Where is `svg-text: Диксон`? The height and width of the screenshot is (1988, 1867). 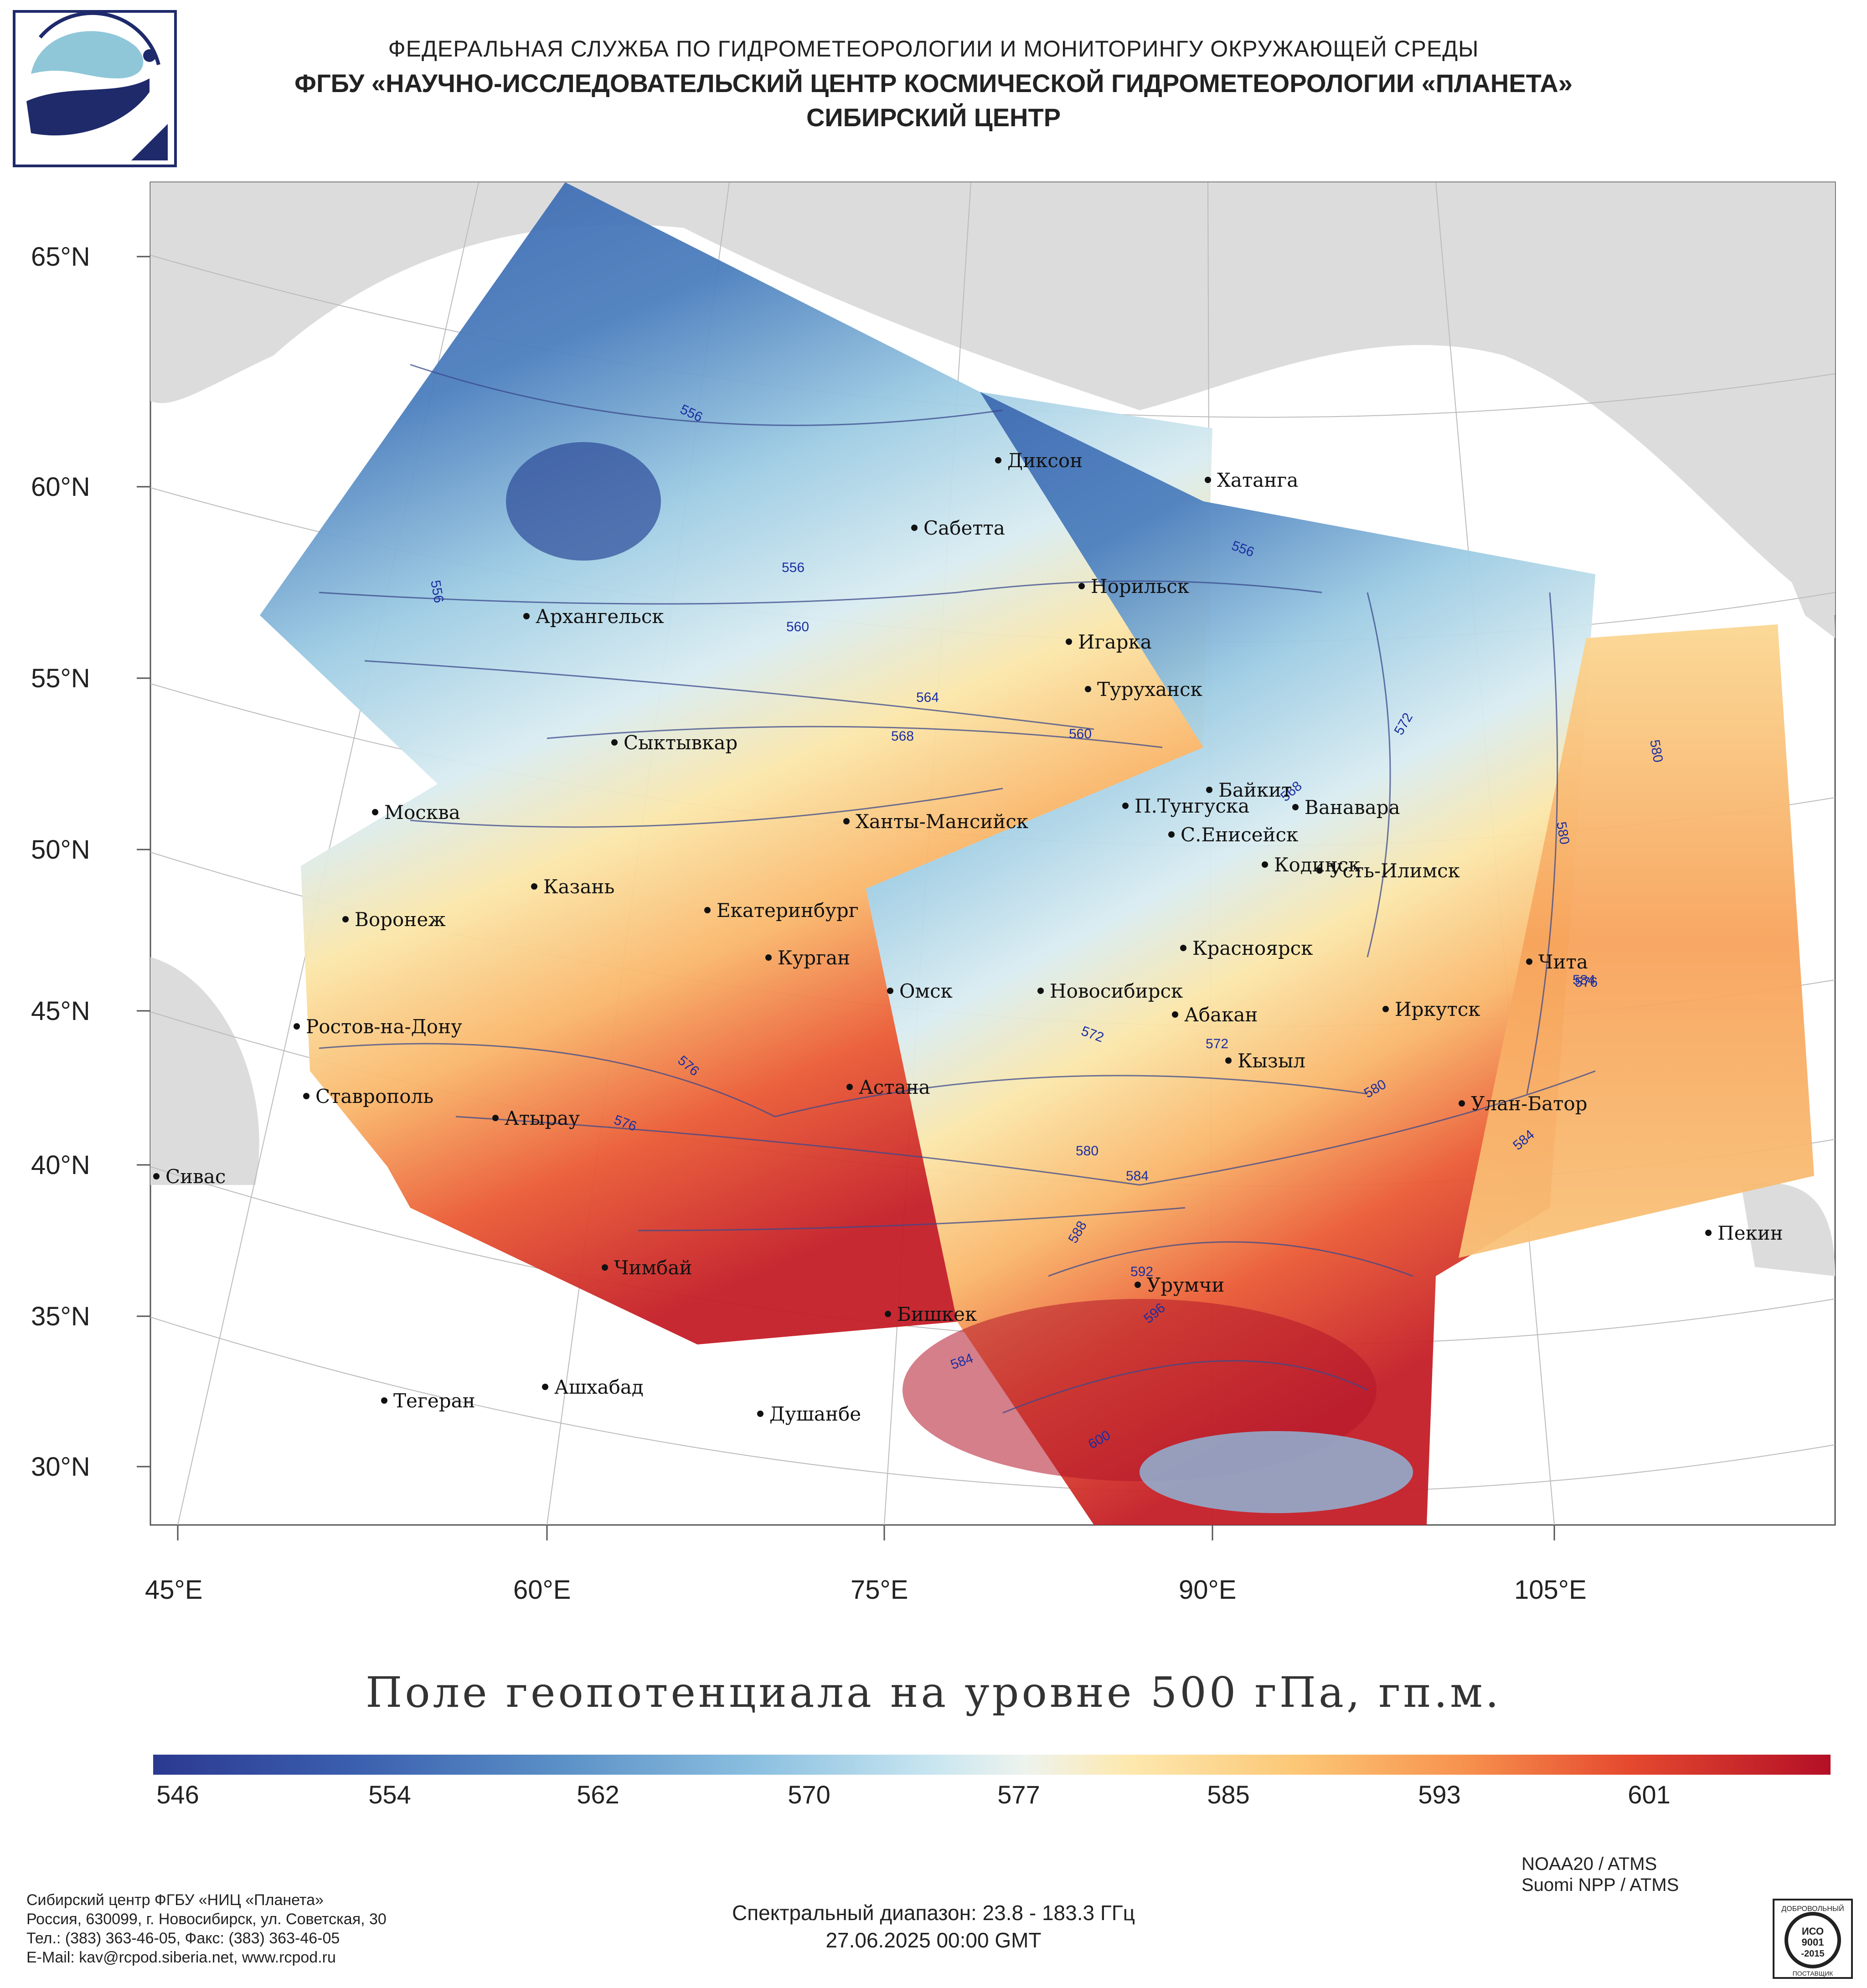
svg-text: Диксон is located at coordinates (1045, 460).